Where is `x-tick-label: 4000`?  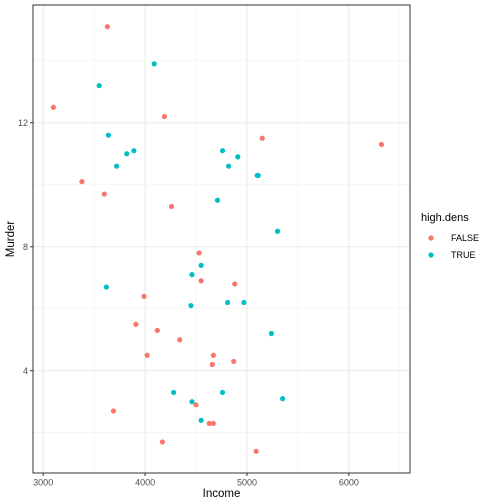
x-tick-label: 4000 is located at coordinates (145, 483).